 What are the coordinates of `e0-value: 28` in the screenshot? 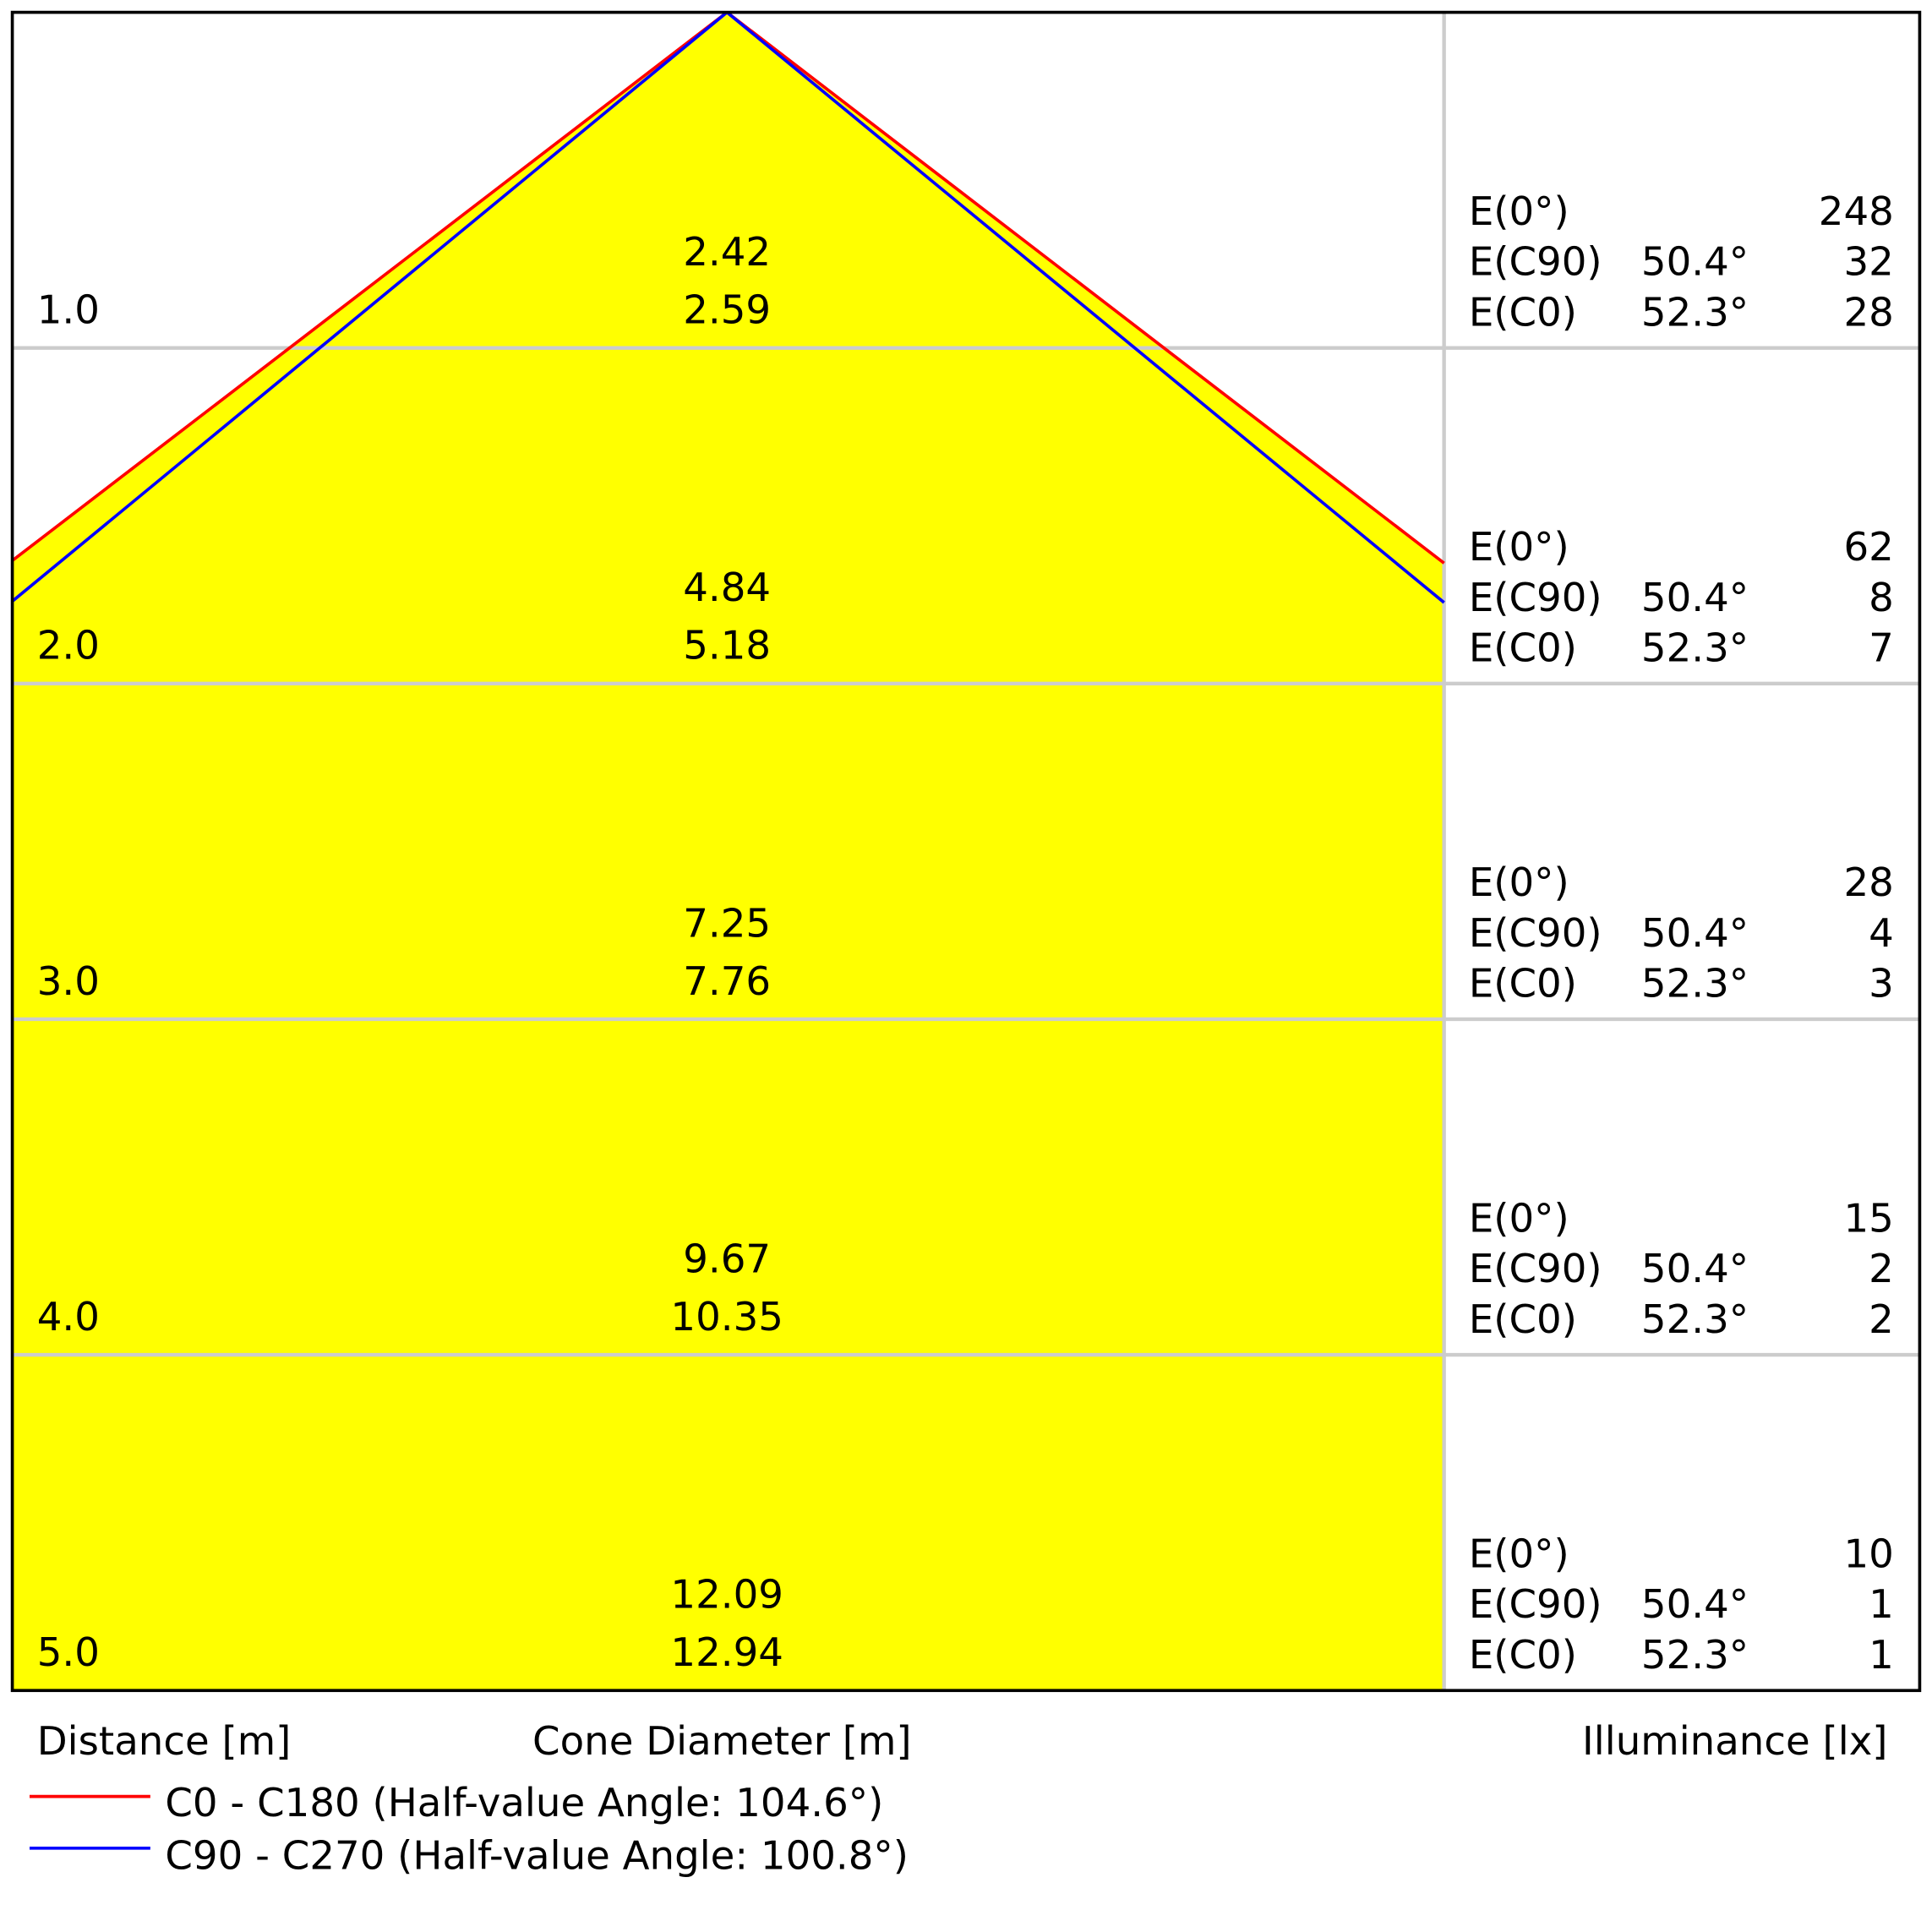 It's located at (1868, 883).